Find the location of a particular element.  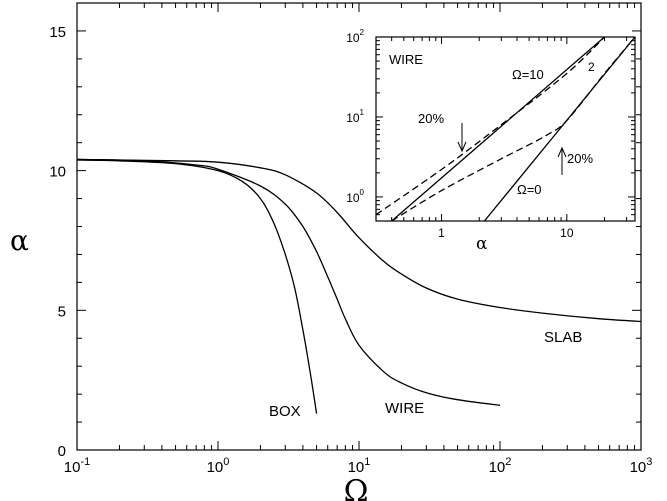

x-axis-title: Ω is located at coordinates (356, 487).